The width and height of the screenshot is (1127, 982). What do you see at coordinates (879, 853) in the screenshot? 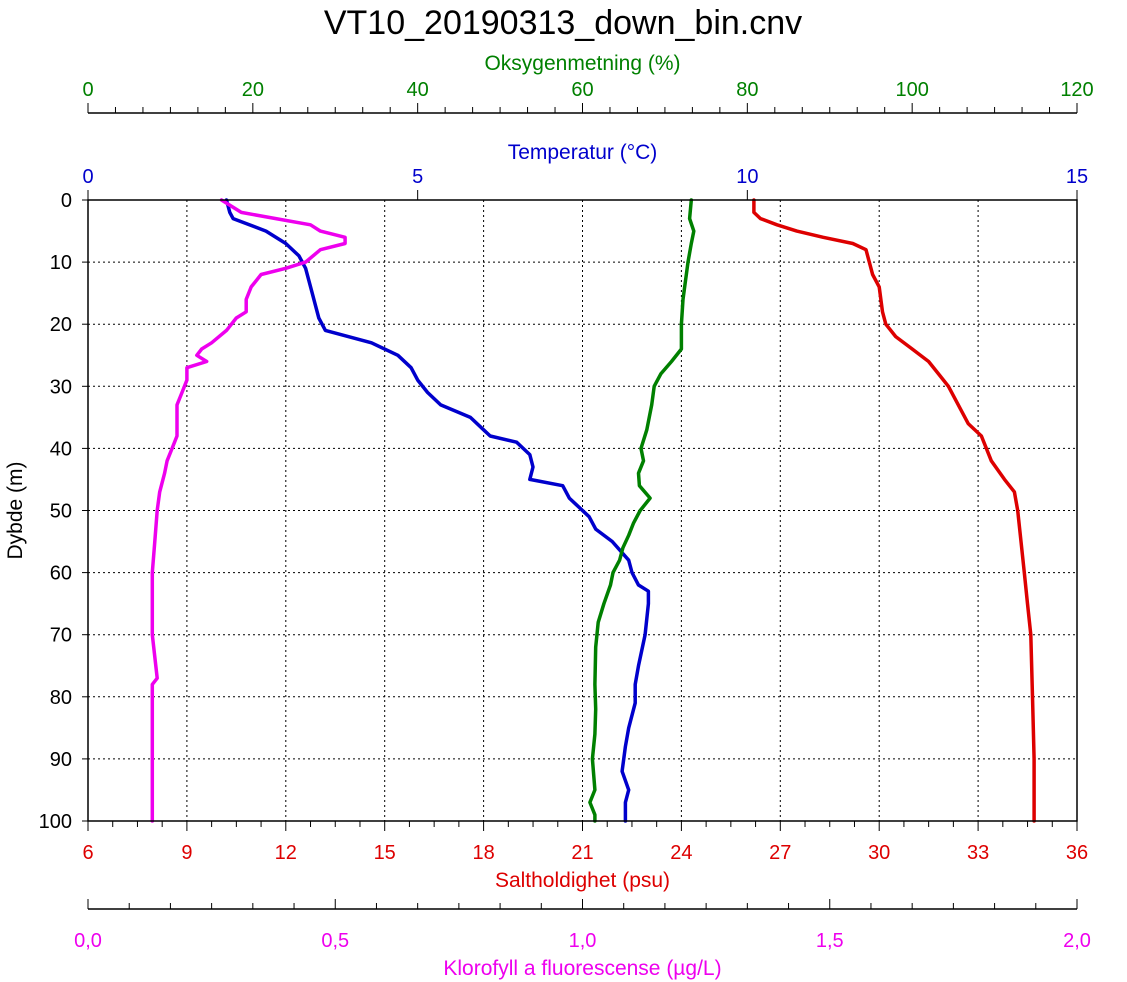
I see `x-axis-tick-label: 30` at bounding box center [879, 853].